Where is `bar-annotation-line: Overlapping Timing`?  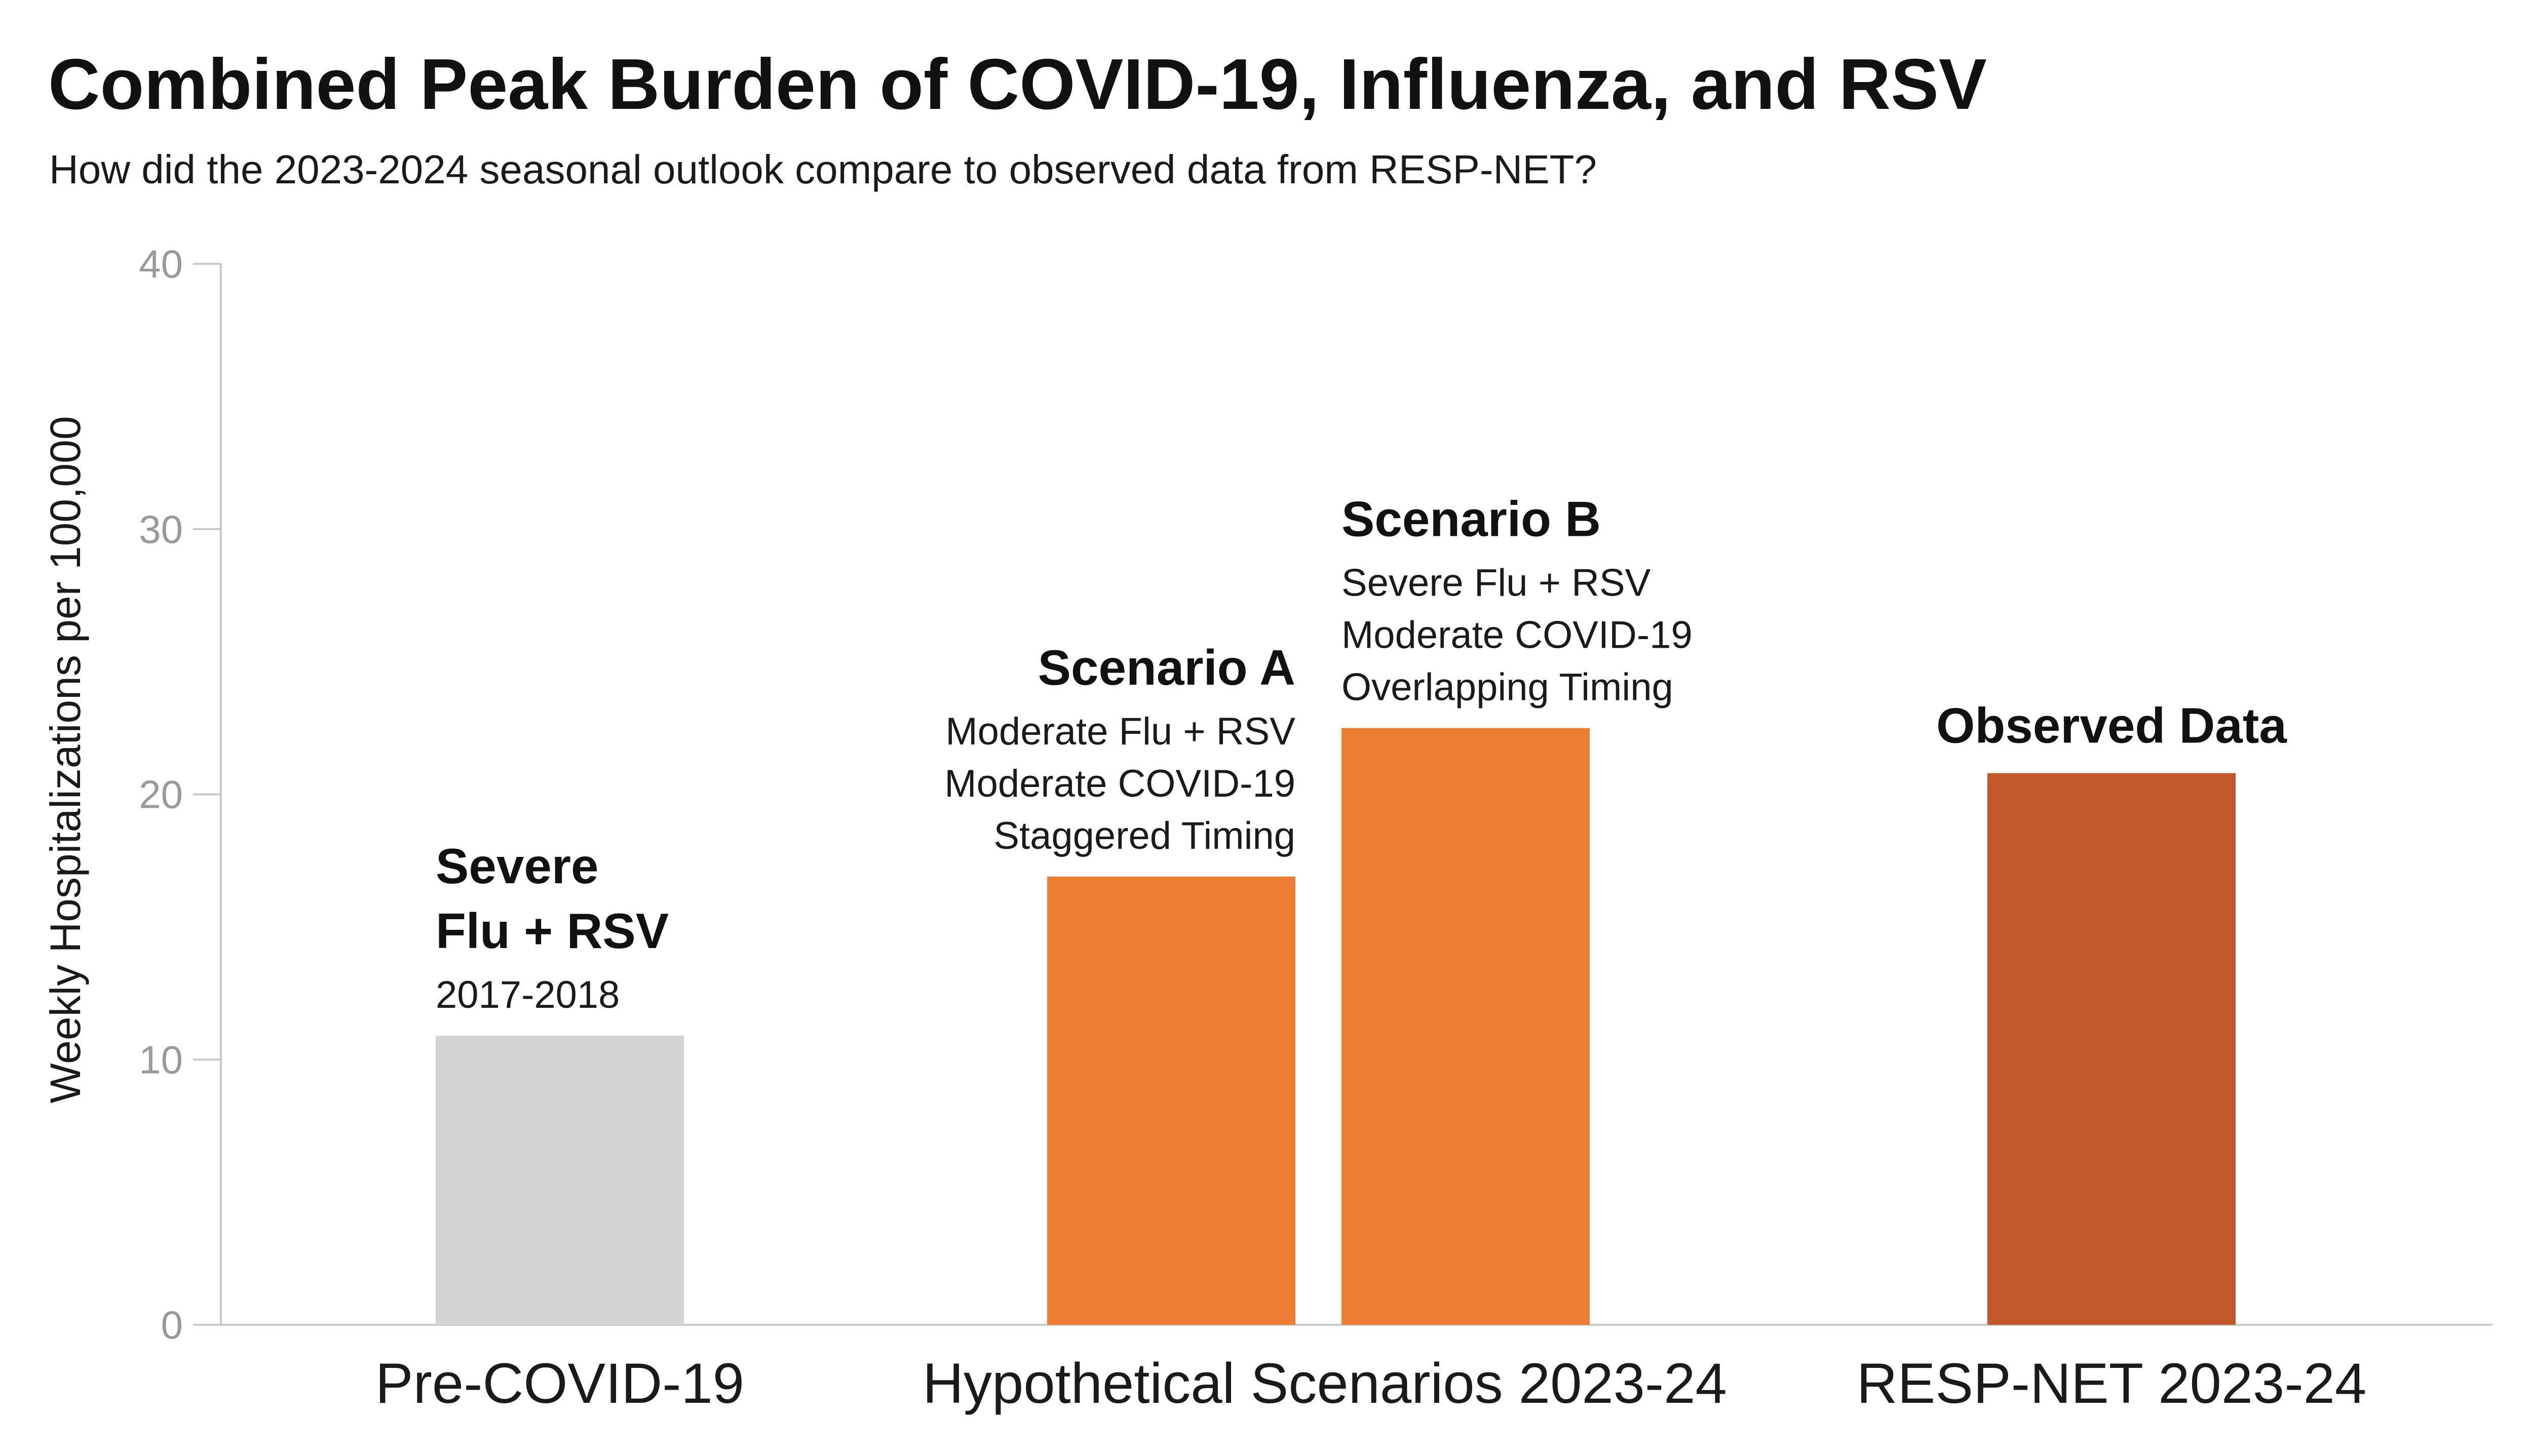
bar-annotation-line: Overlapping Timing is located at coordinates (1507, 687).